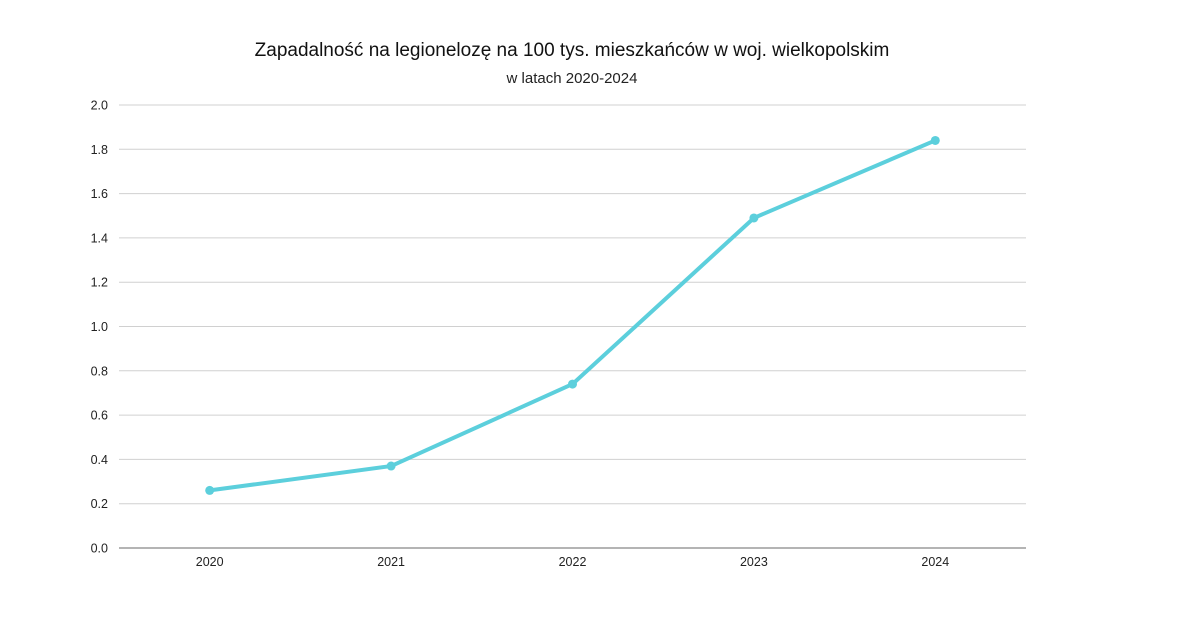 Image resolution: width=1200 pixels, height=627 pixels. I want to click on x-tick-label: 2020, so click(210, 562).